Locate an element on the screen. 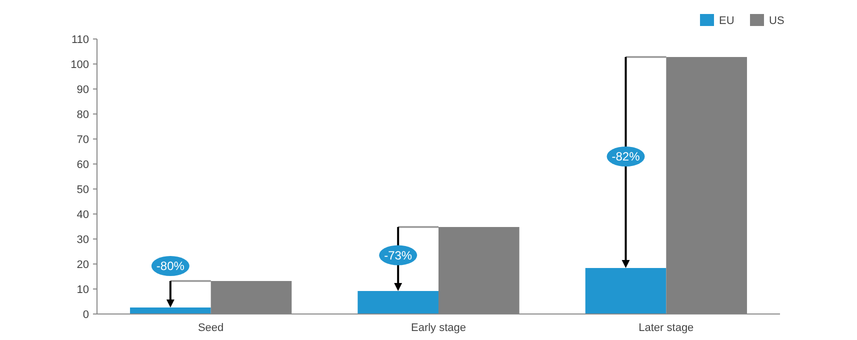  x-tick-label: Later stage is located at coordinates (666, 328).